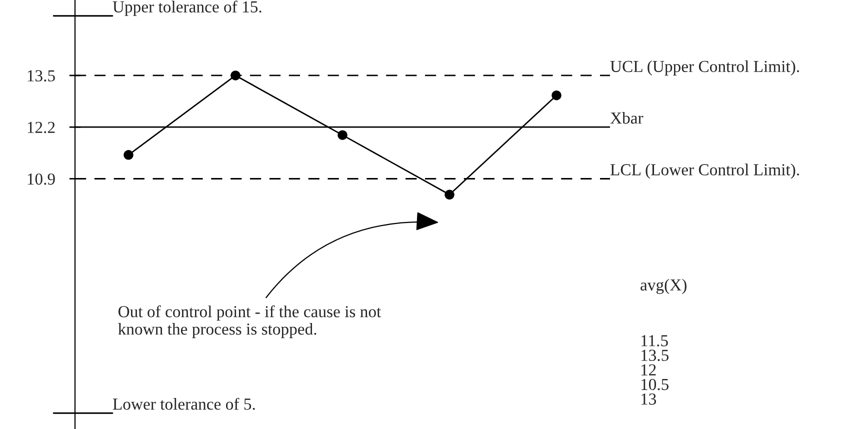 This screenshot has height=429, width=860. I want to click on text: 13.5, so click(655, 356).